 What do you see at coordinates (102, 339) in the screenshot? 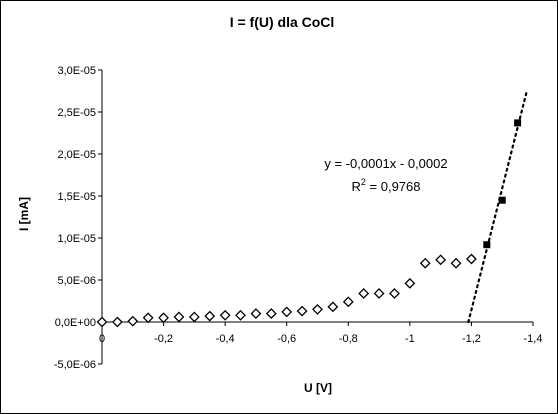
I see `x-tick-label: 0` at bounding box center [102, 339].